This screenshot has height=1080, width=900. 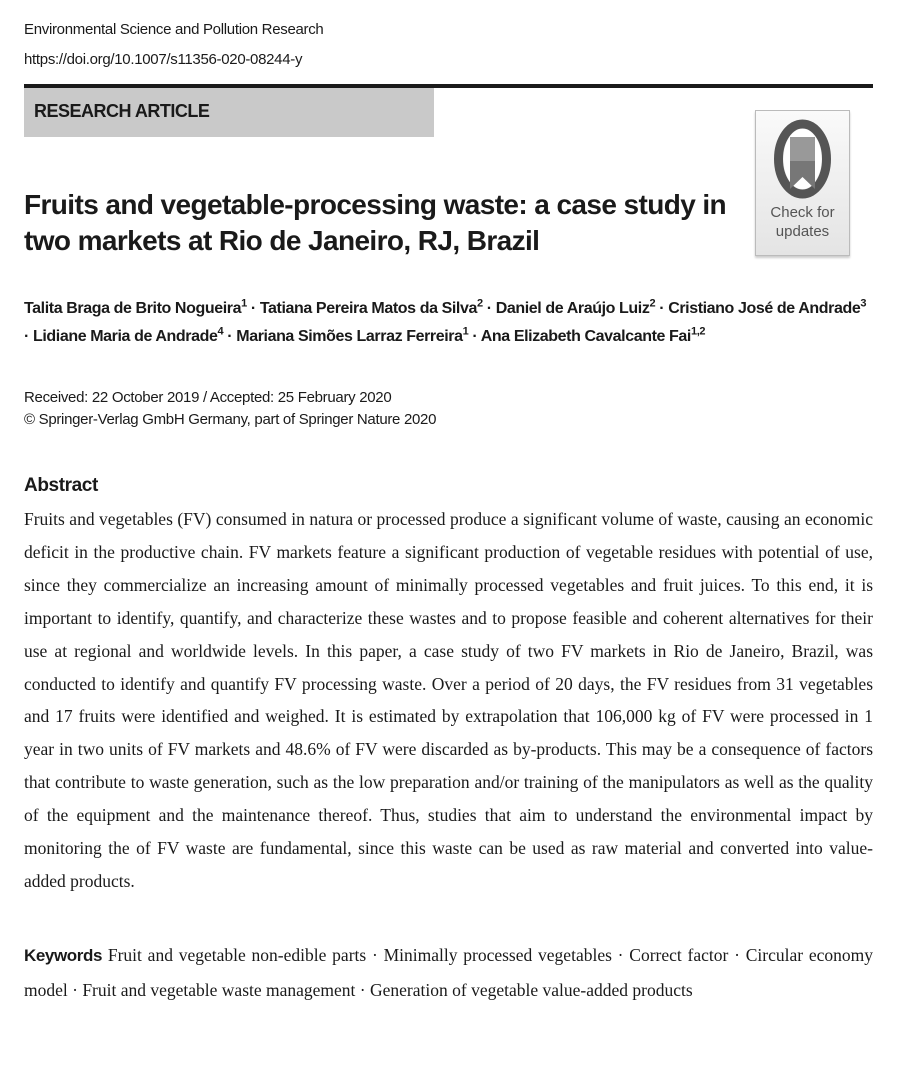 What do you see at coordinates (125, 336) in the screenshot?
I see `author-name: Lidiane Maria de Andrade` at bounding box center [125, 336].